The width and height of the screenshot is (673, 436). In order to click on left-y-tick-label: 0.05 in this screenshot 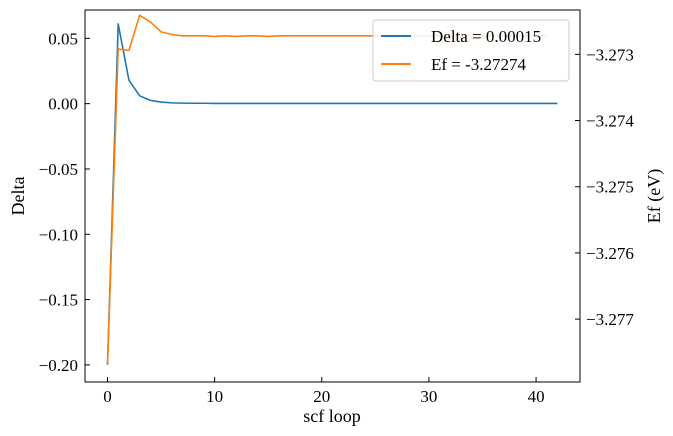, I will do `click(63, 38)`.